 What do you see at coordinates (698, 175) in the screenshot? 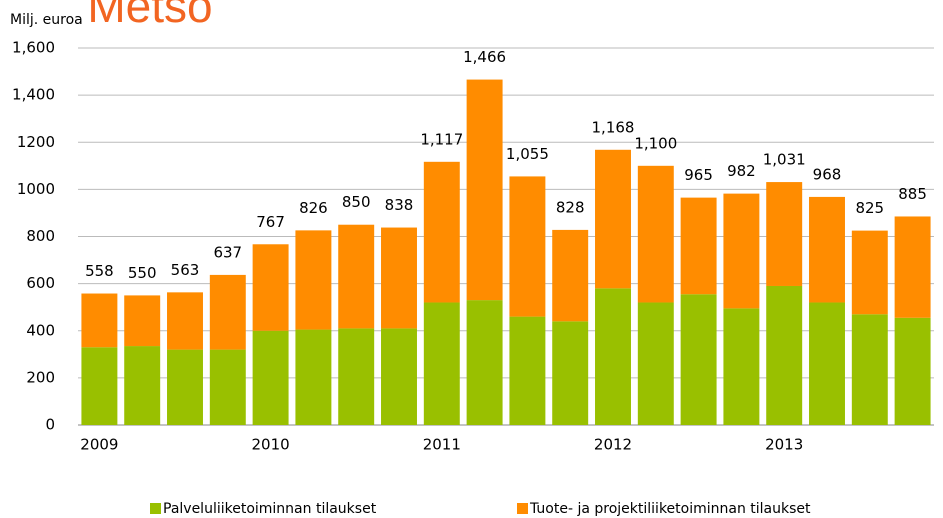
I see `data-label: 965` at bounding box center [698, 175].